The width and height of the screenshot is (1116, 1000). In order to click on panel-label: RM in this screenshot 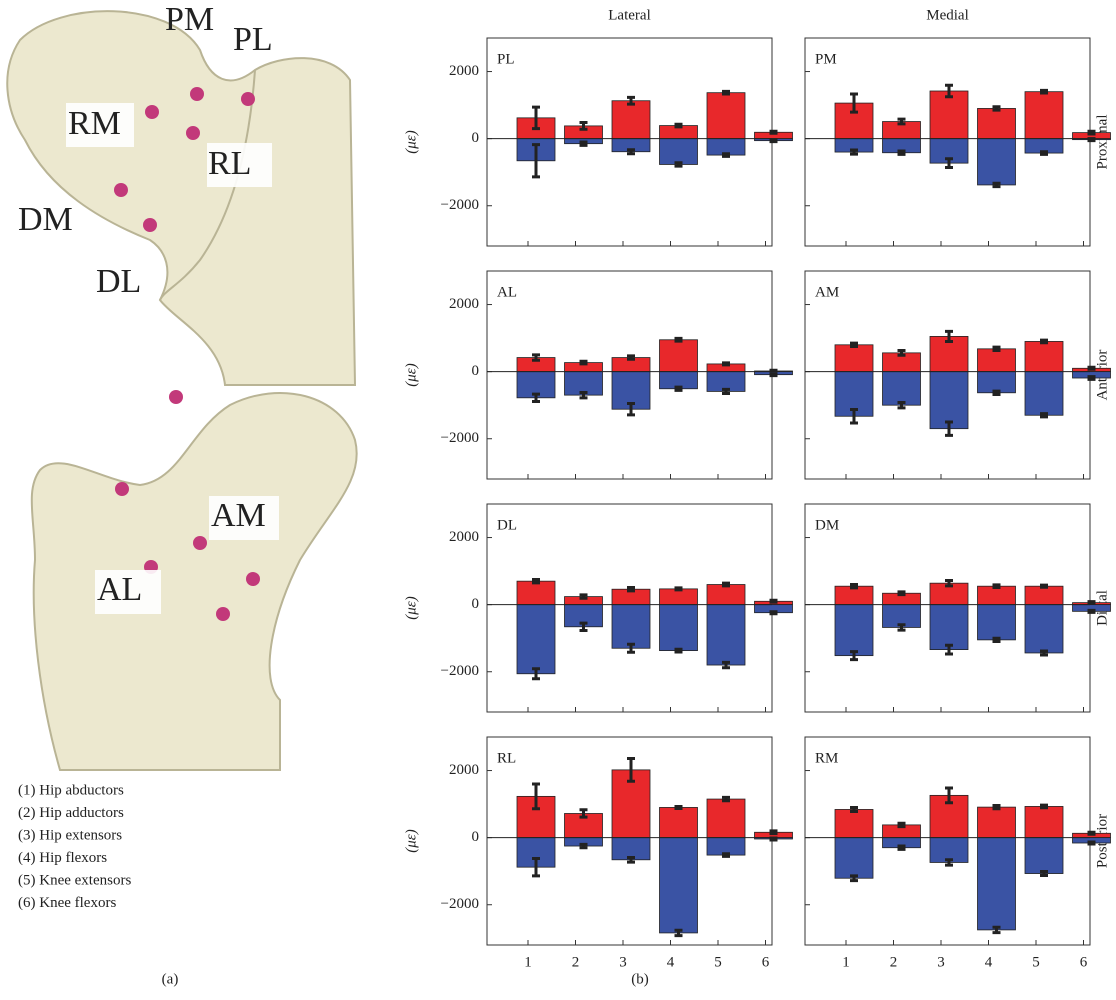, I will do `click(826, 758)`.